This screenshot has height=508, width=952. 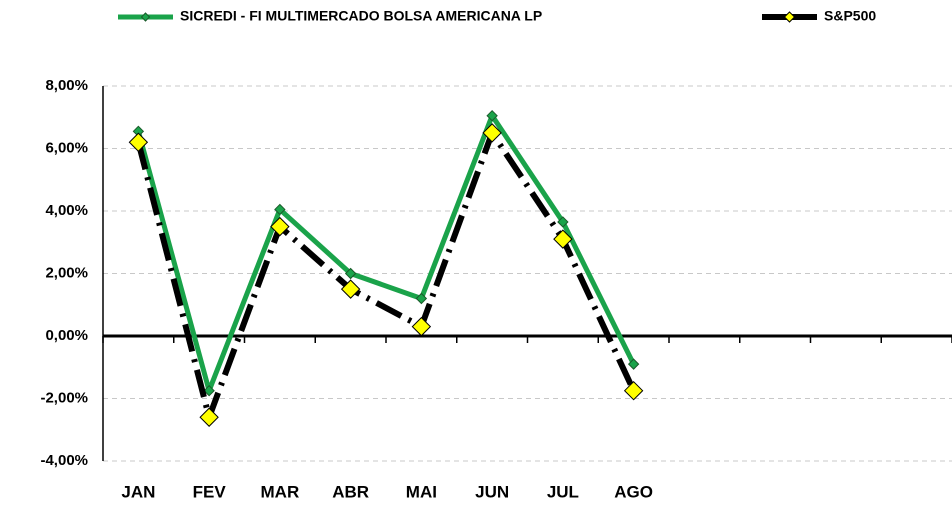 I want to click on x-tick-label: JAN, so click(x=138, y=491).